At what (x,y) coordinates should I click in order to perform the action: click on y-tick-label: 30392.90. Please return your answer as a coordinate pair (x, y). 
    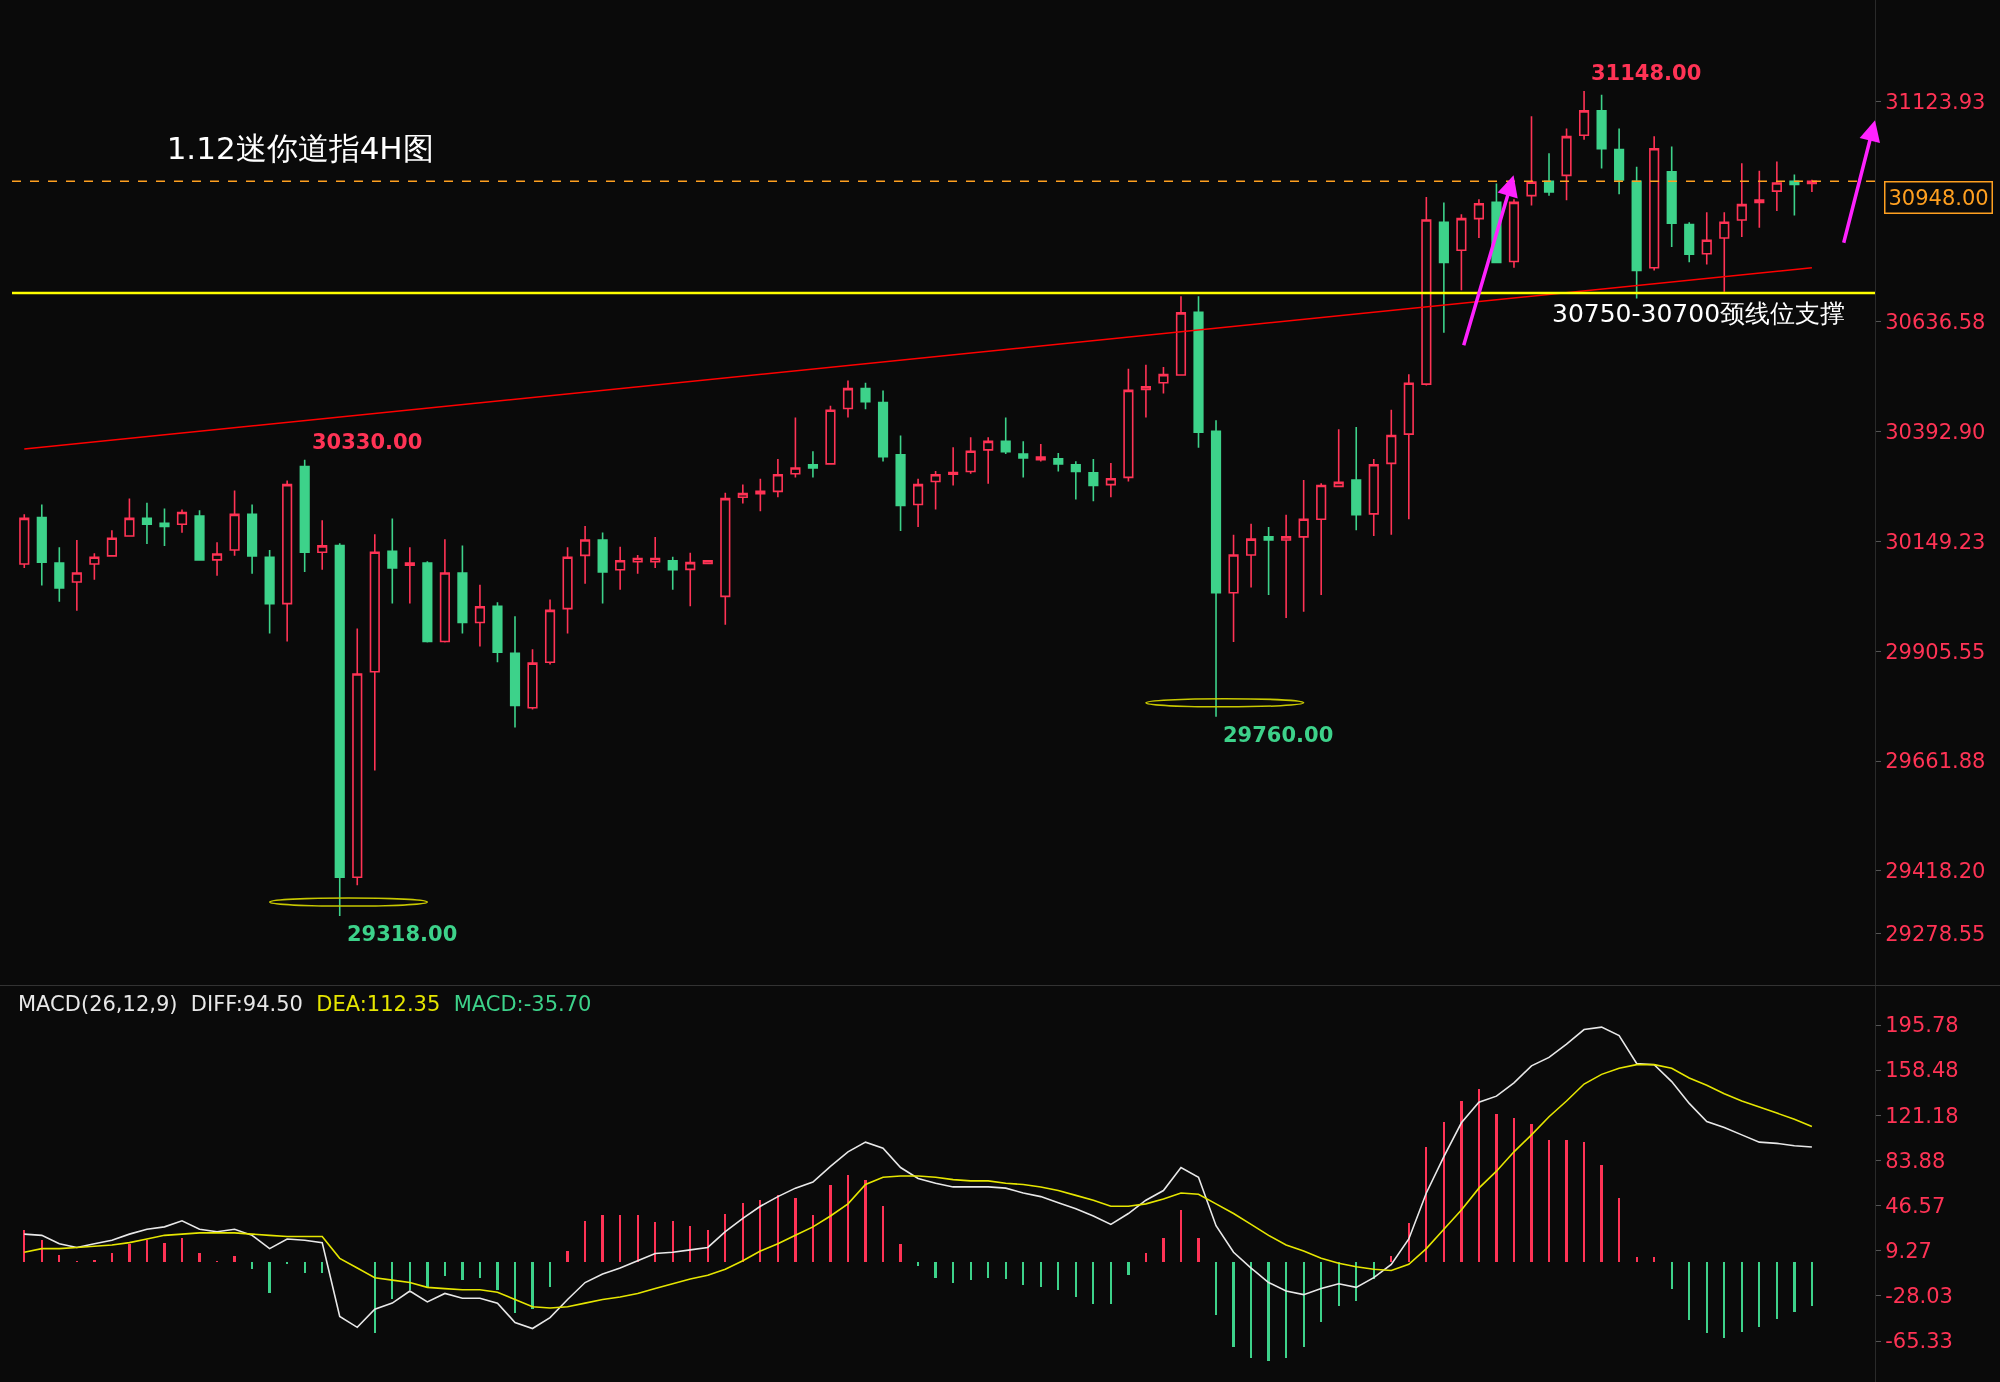
    Looking at the image, I should click on (1935, 431).